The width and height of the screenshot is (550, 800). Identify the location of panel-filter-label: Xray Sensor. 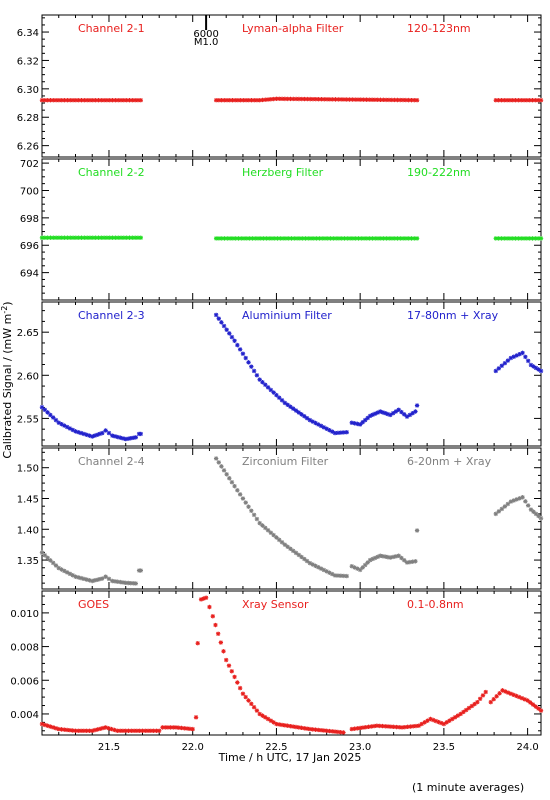
(275, 604).